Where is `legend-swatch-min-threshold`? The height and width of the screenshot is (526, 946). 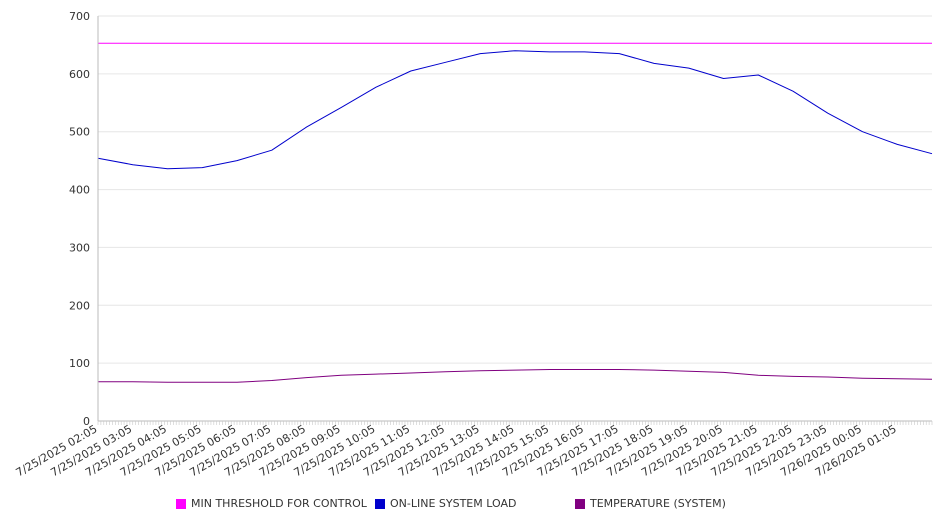
legend-swatch-min-threshold is located at coordinates (181, 503).